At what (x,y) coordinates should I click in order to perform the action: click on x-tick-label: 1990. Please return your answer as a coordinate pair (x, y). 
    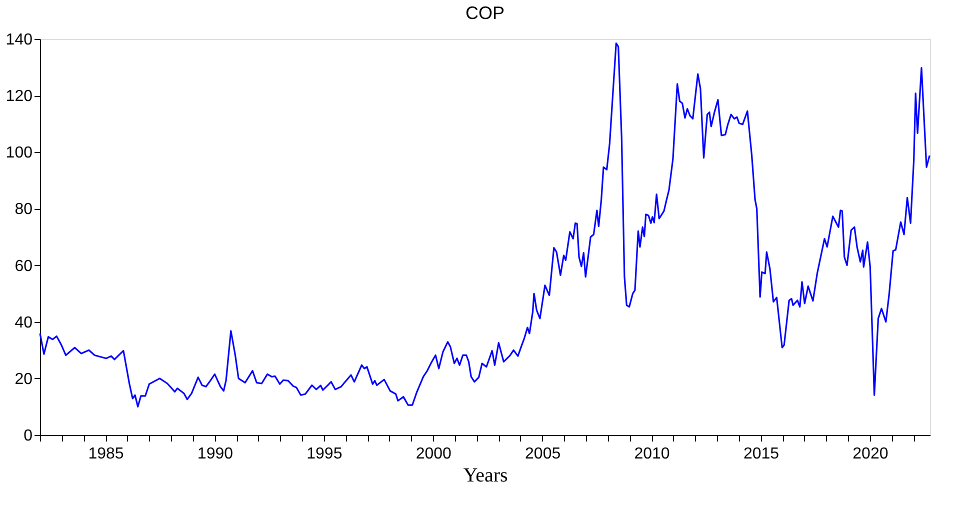
    Looking at the image, I should click on (215, 454).